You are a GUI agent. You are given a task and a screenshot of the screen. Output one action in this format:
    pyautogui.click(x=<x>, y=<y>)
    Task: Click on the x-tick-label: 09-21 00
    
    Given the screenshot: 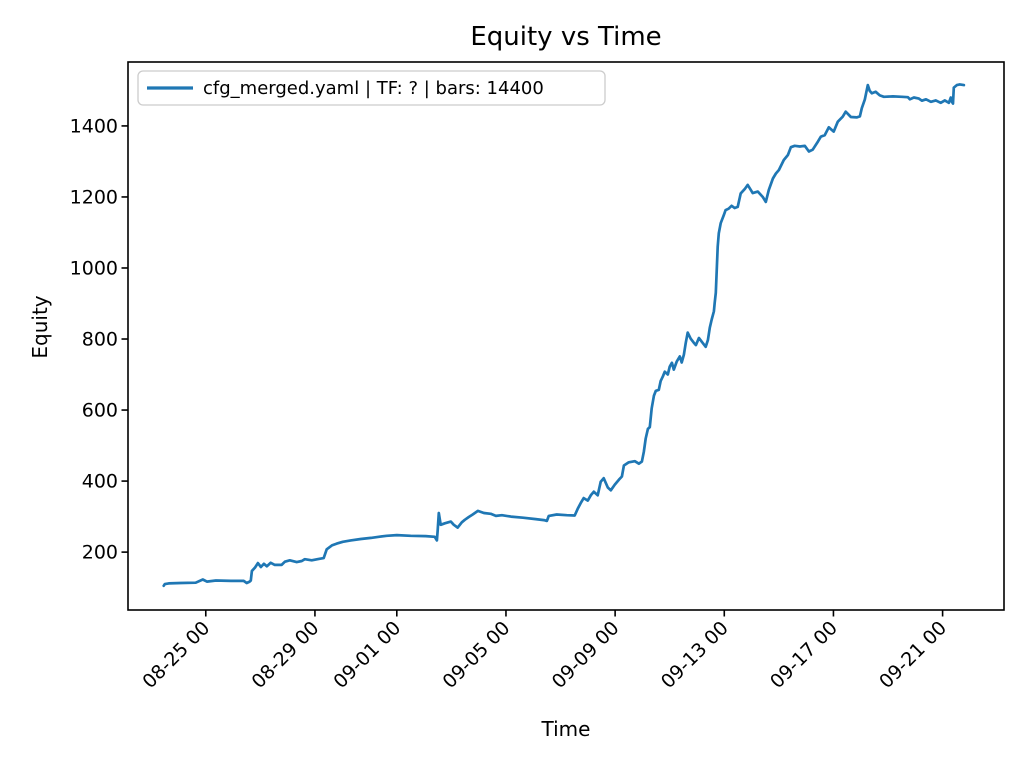 What is the action you would take?
    pyautogui.click(x=913, y=655)
    